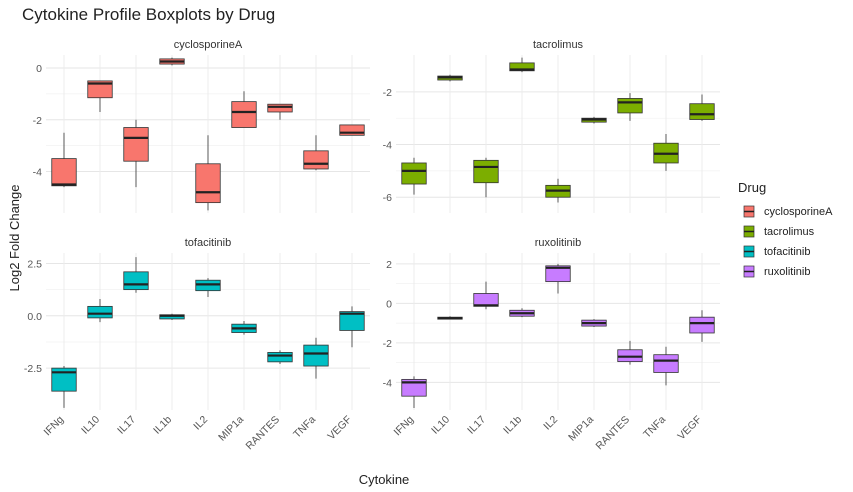 The width and height of the screenshot is (853, 492). Describe the element at coordinates (594, 323) in the screenshot. I see `box-ruxolitinib-MIP1a` at that location.